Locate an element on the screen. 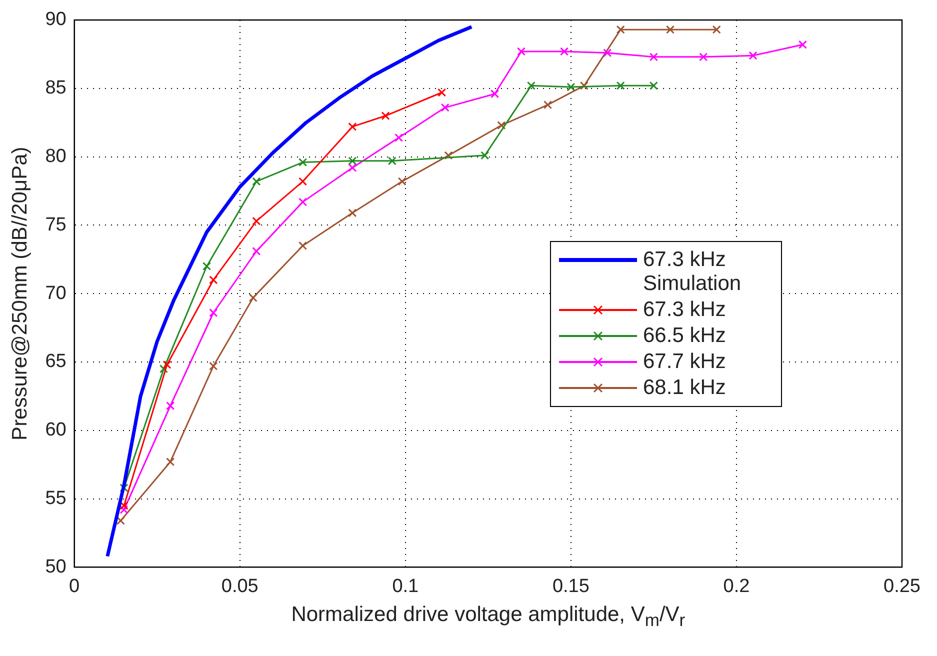 Image resolution: width=937 pixels, height=656 pixels. y-tick-label: 70 is located at coordinates (55, 293).